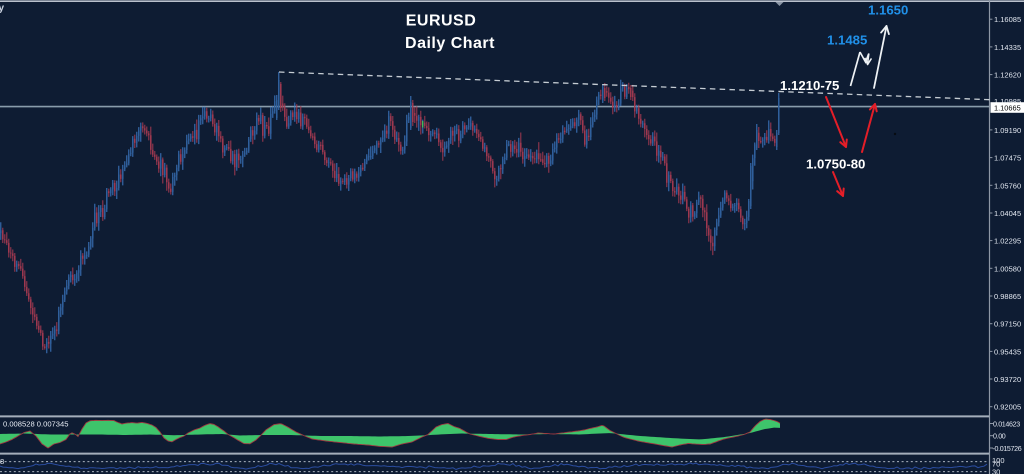 This screenshot has height=474, width=1024. What do you see at coordinates (996, 471) in the screenshot?
I see `svg-text: 30` at bounding box center [996, 471].